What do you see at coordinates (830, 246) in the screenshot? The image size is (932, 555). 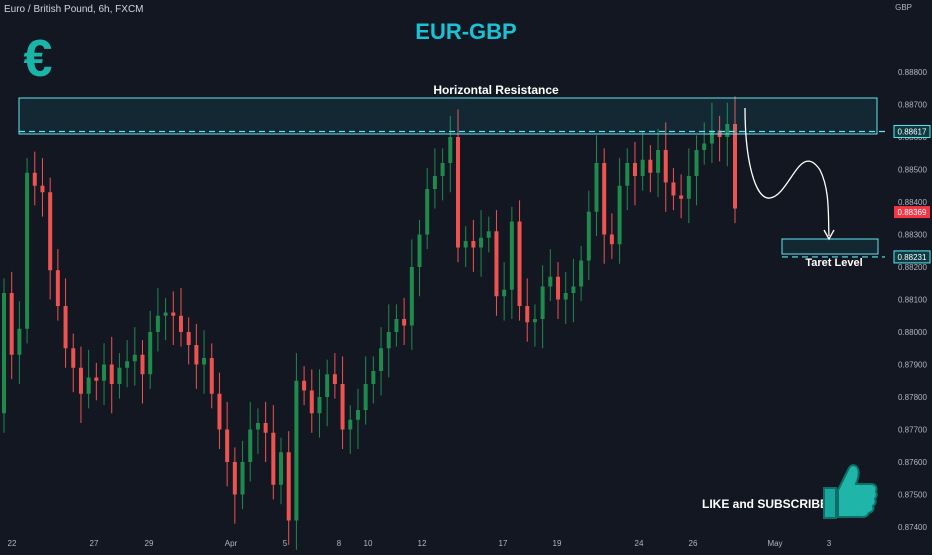 I see `target-zone` at bounding box center [830, 246].